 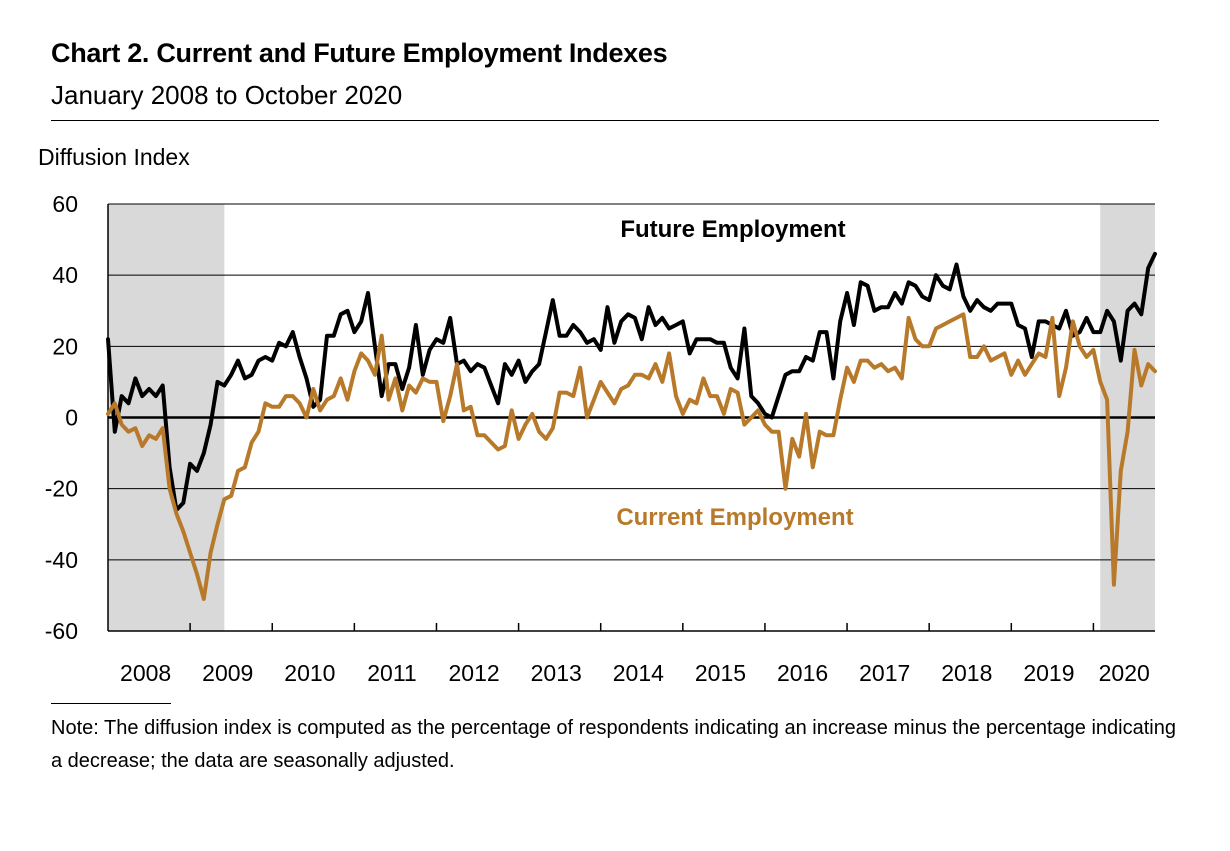 What do you see at coordinates (802, 673) in the screenshot?
I see `x-tick-label: 2016` at bounding box center [802, 673].